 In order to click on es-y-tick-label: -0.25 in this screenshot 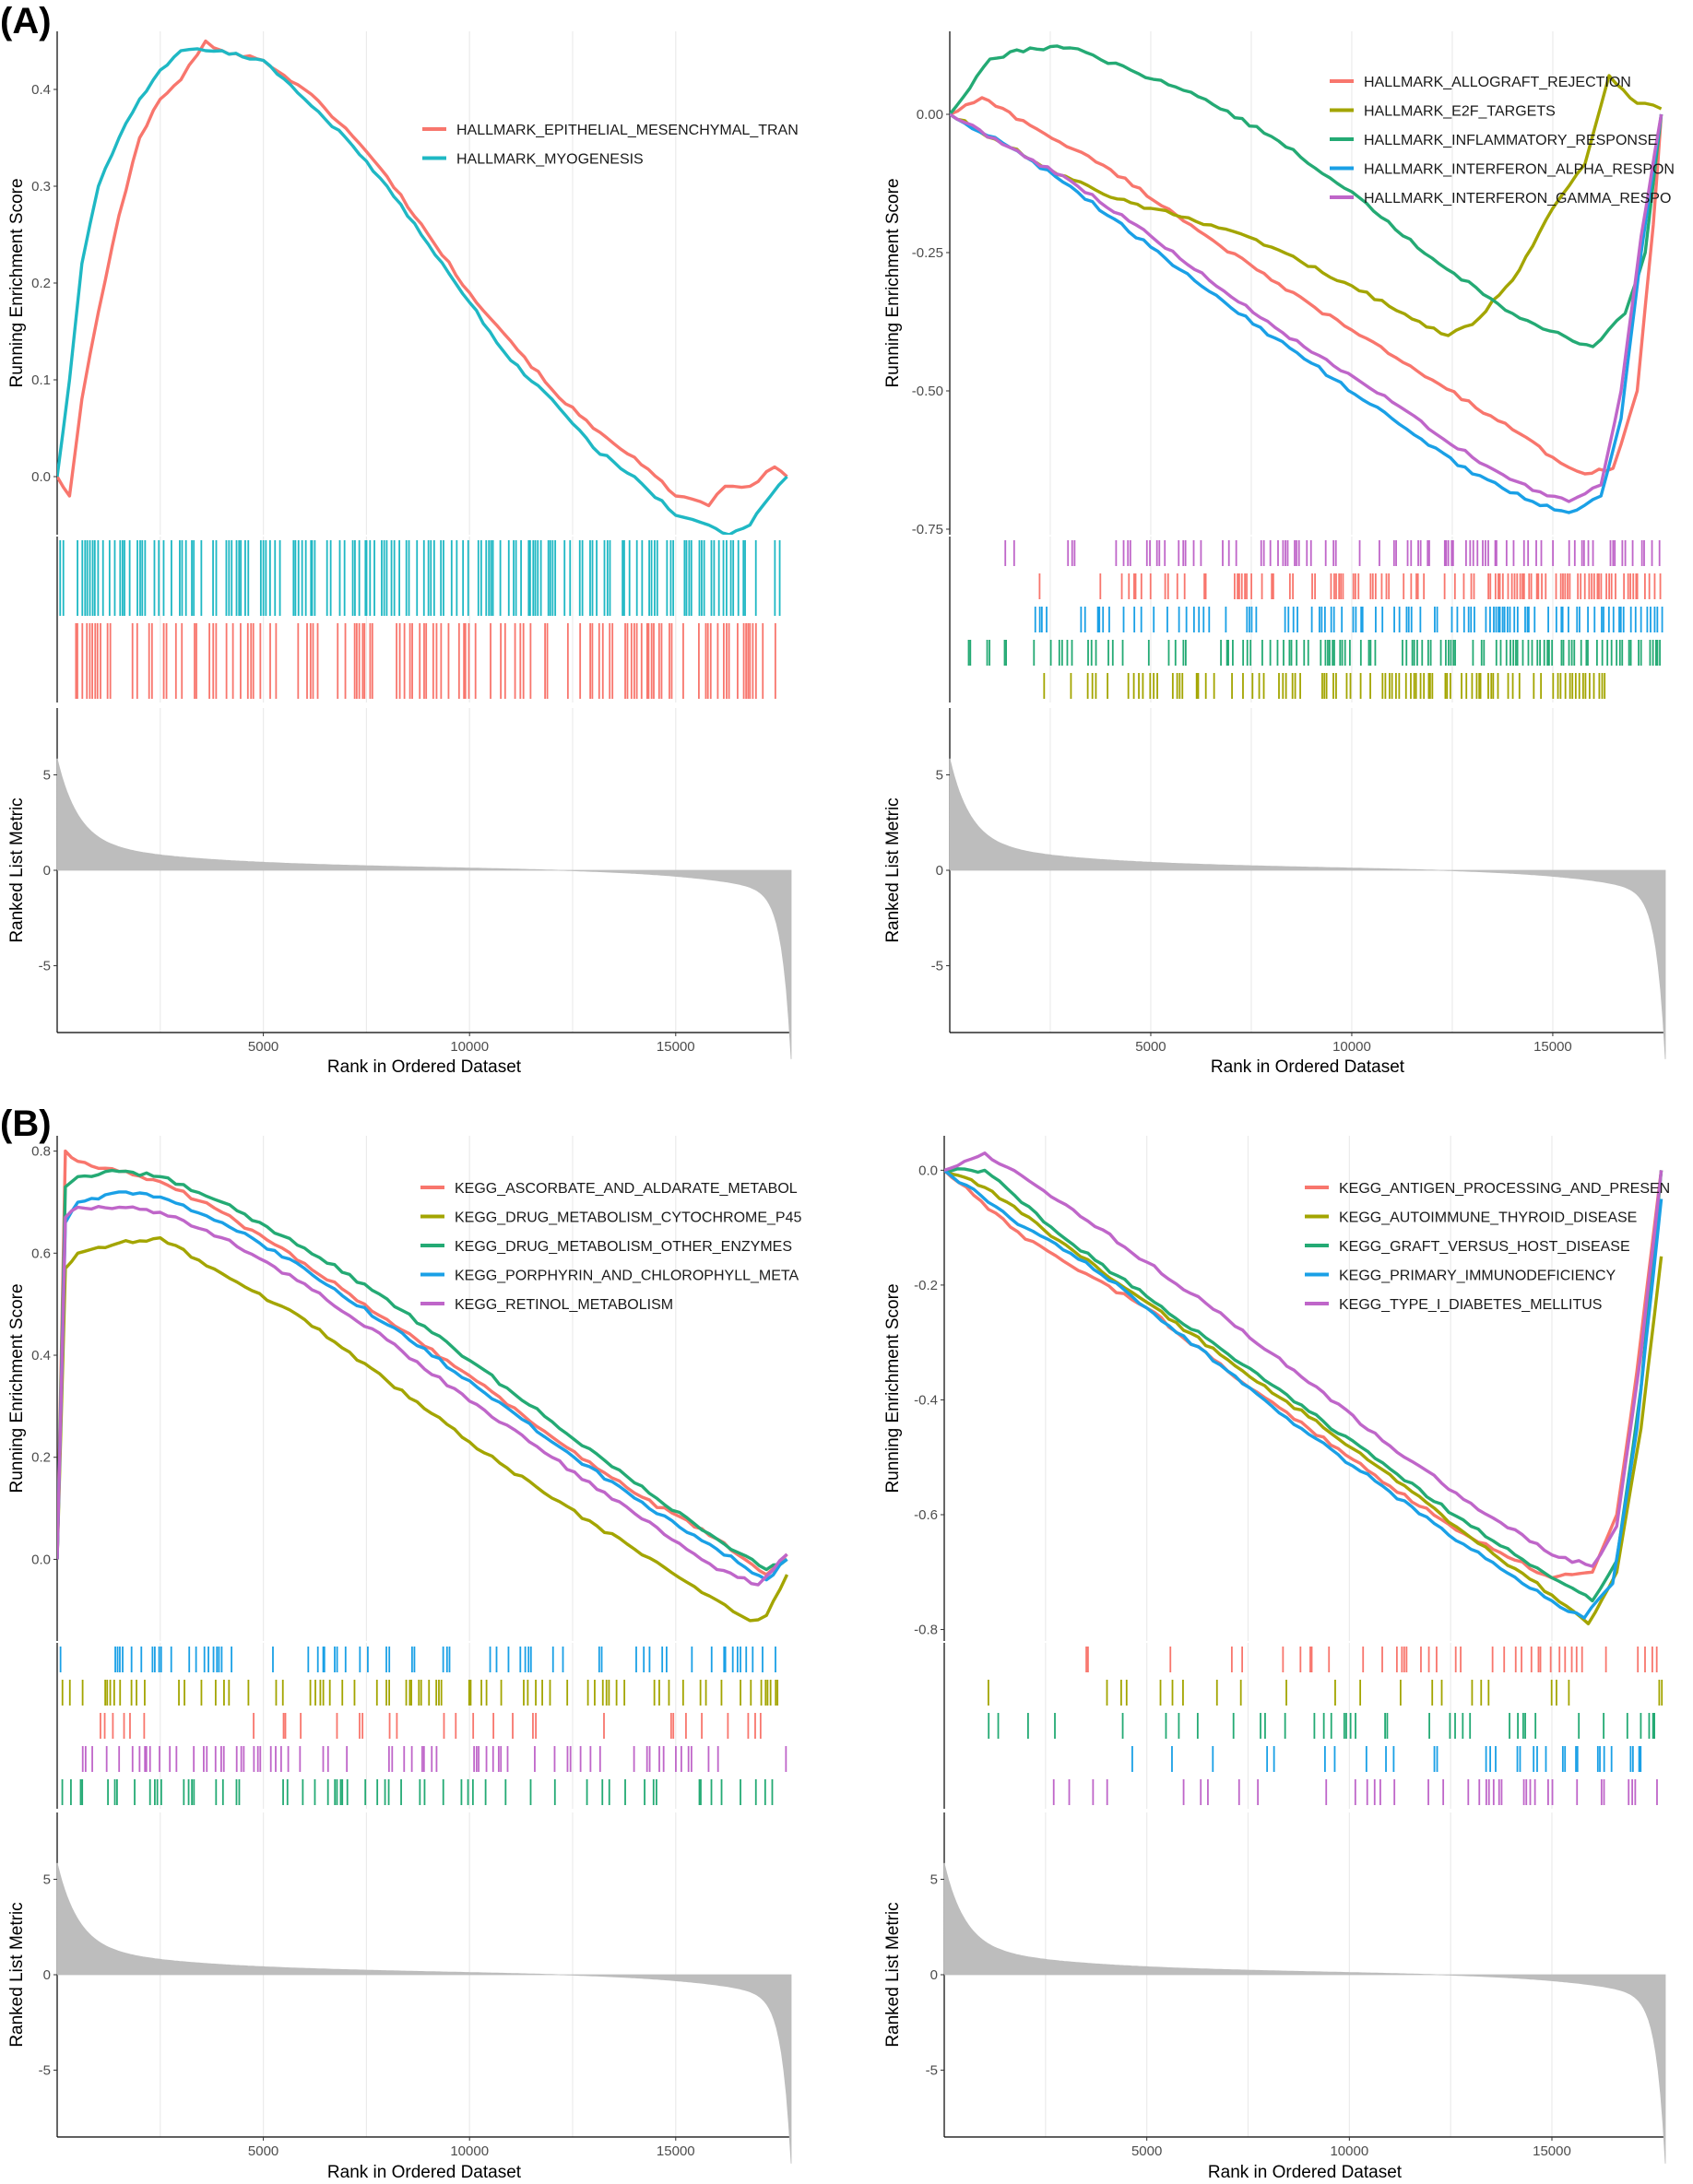, I will do `click(927, 253)`.